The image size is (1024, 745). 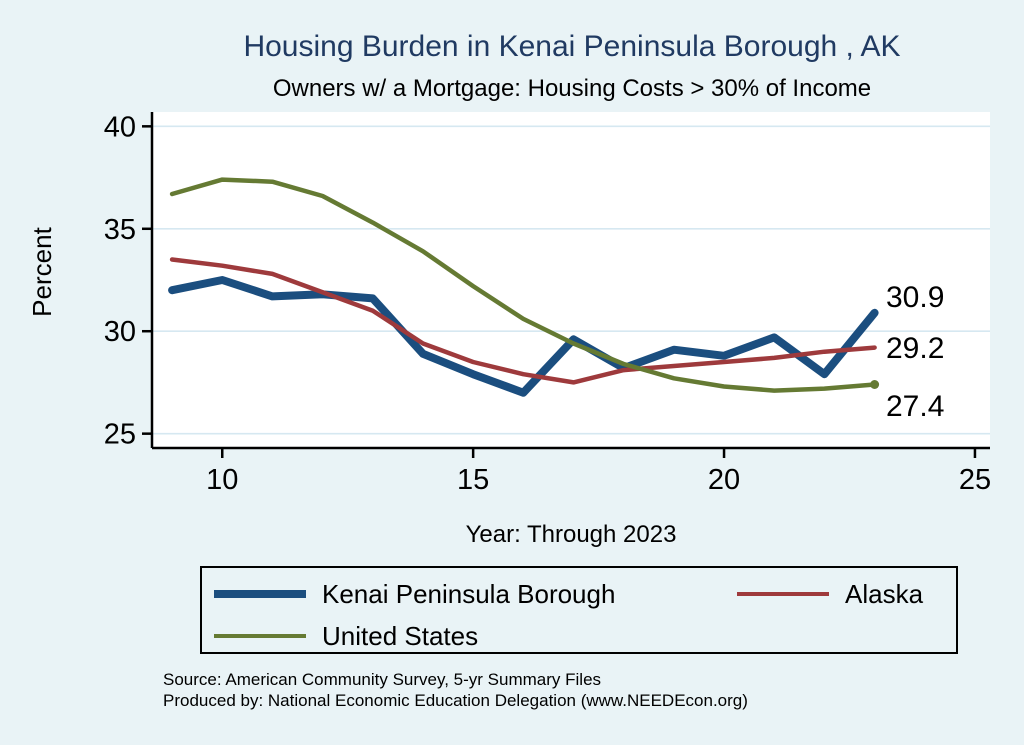 I want to click on legend-label-us: United States, so click(x=400, y=635).